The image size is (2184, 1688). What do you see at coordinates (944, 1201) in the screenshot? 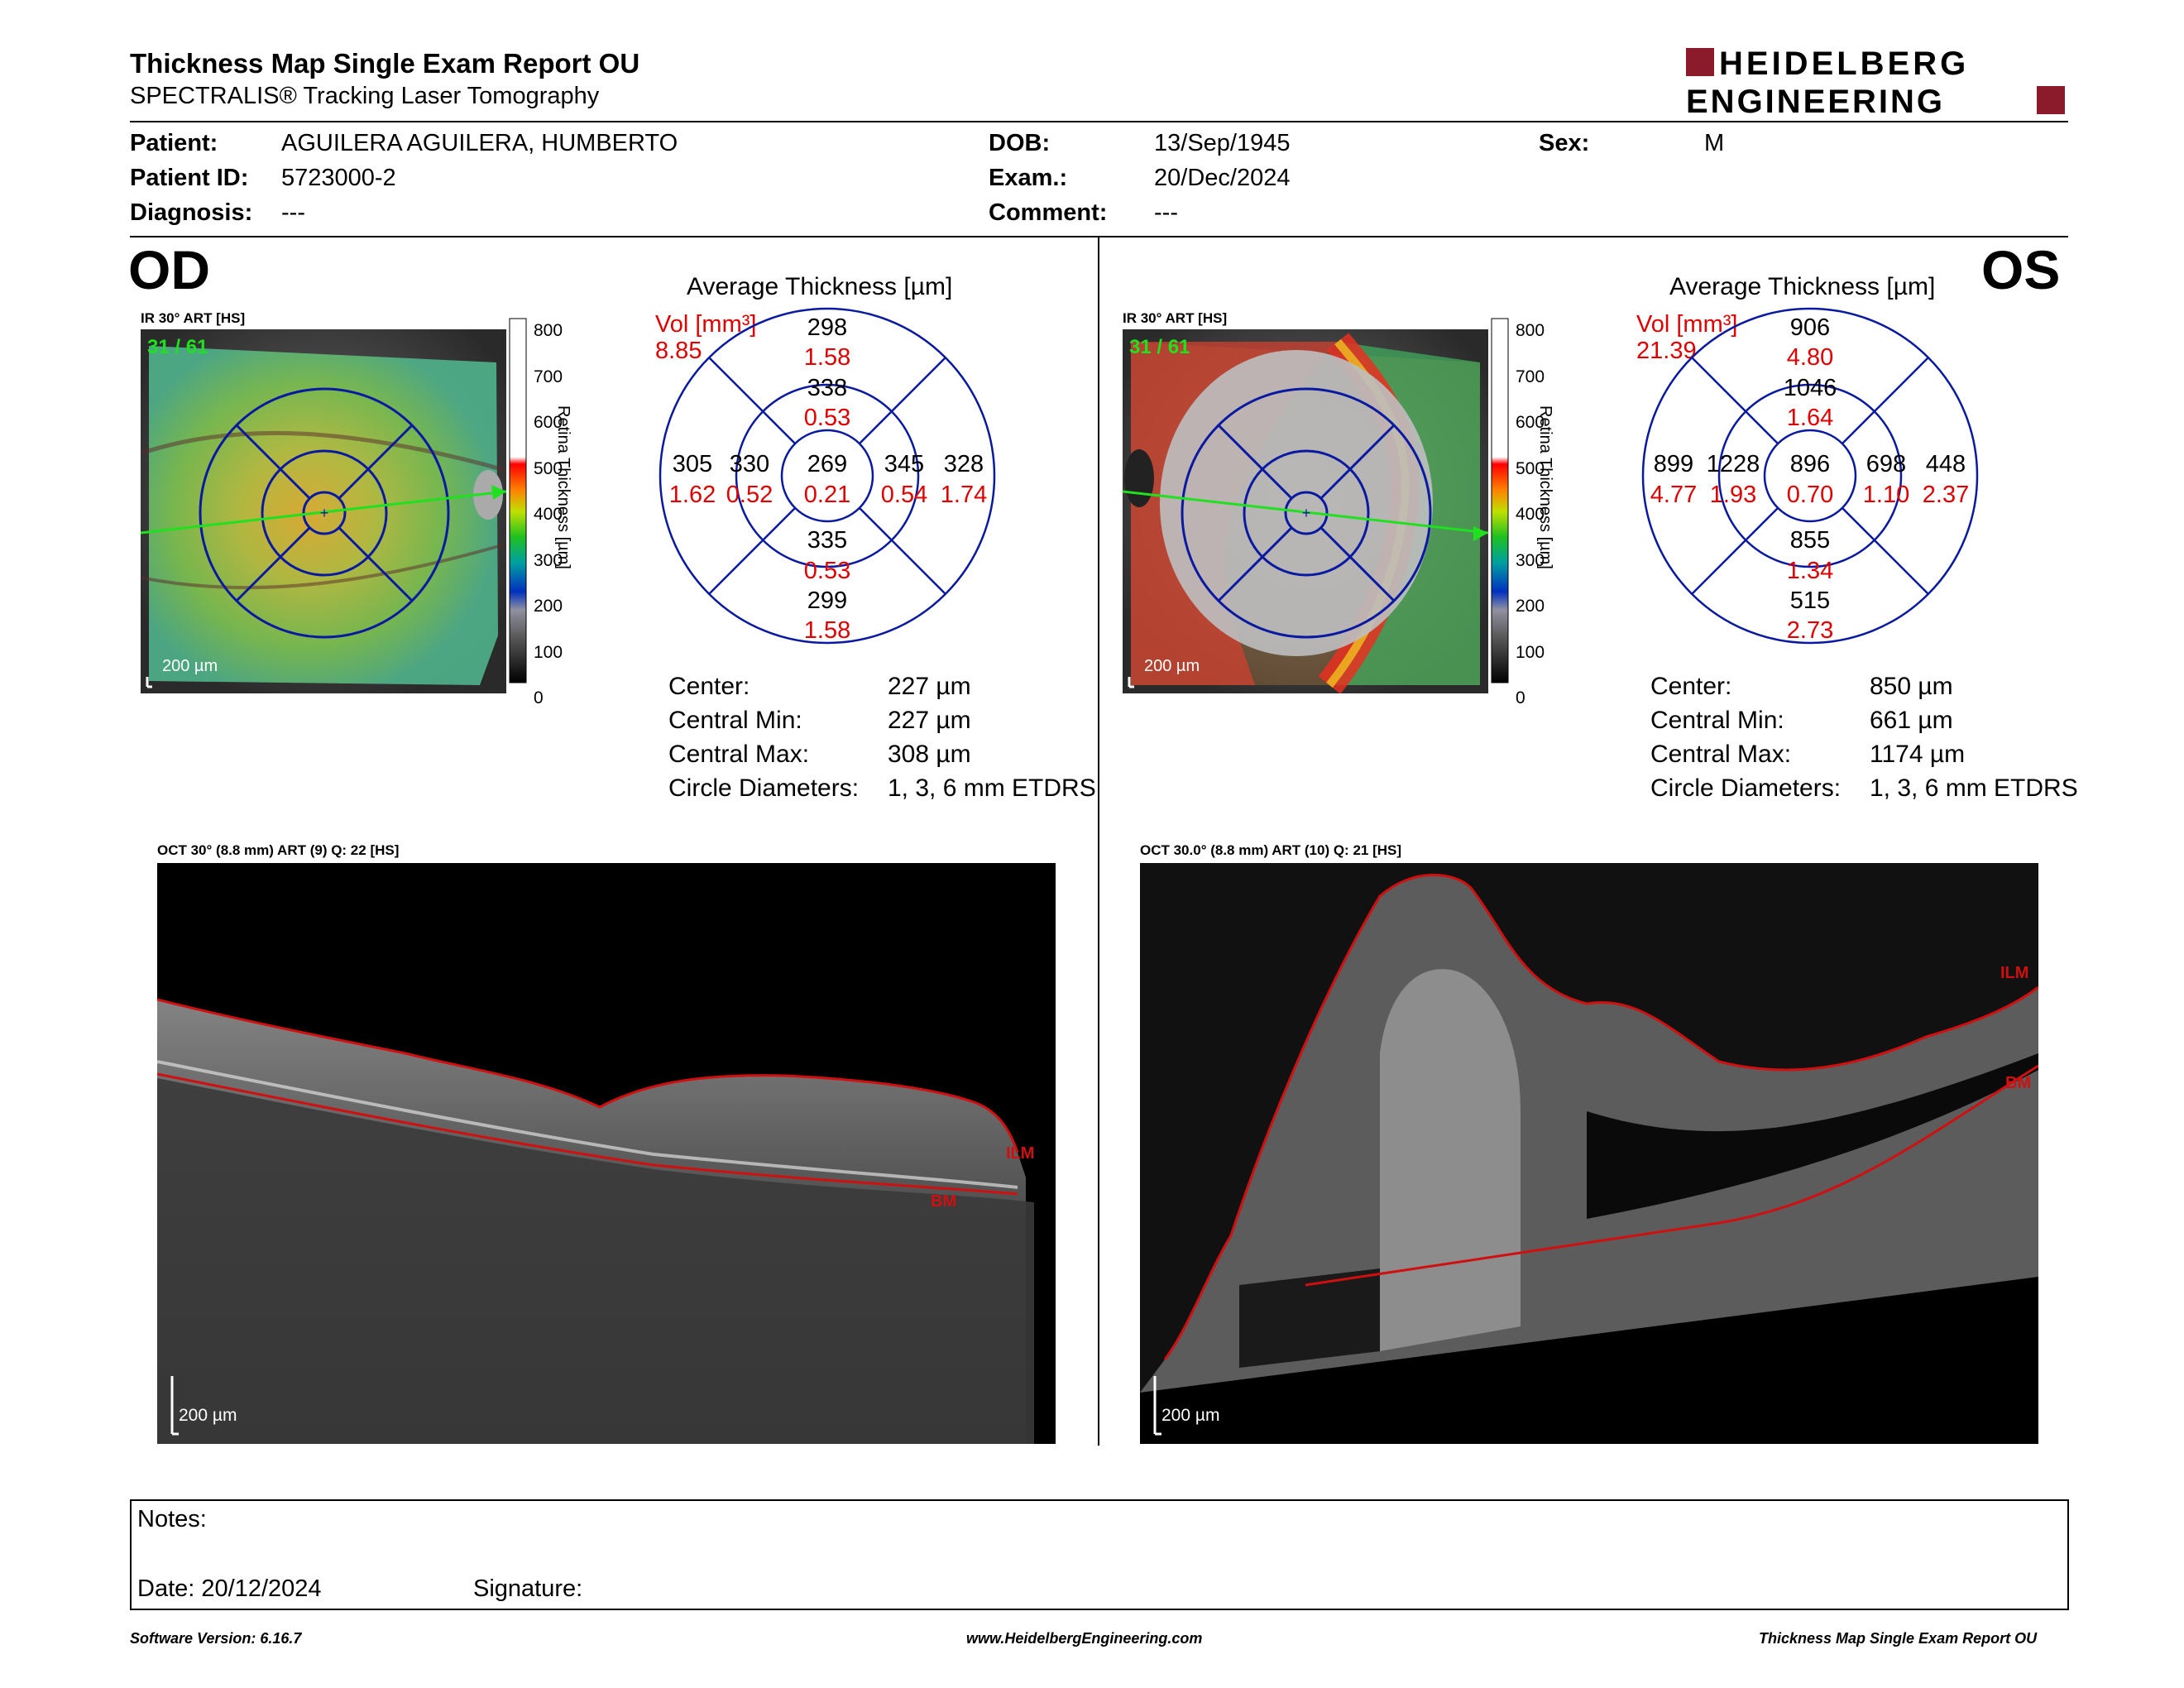
I see `od-bm-label: BM` at bounding box center [944, 1201].